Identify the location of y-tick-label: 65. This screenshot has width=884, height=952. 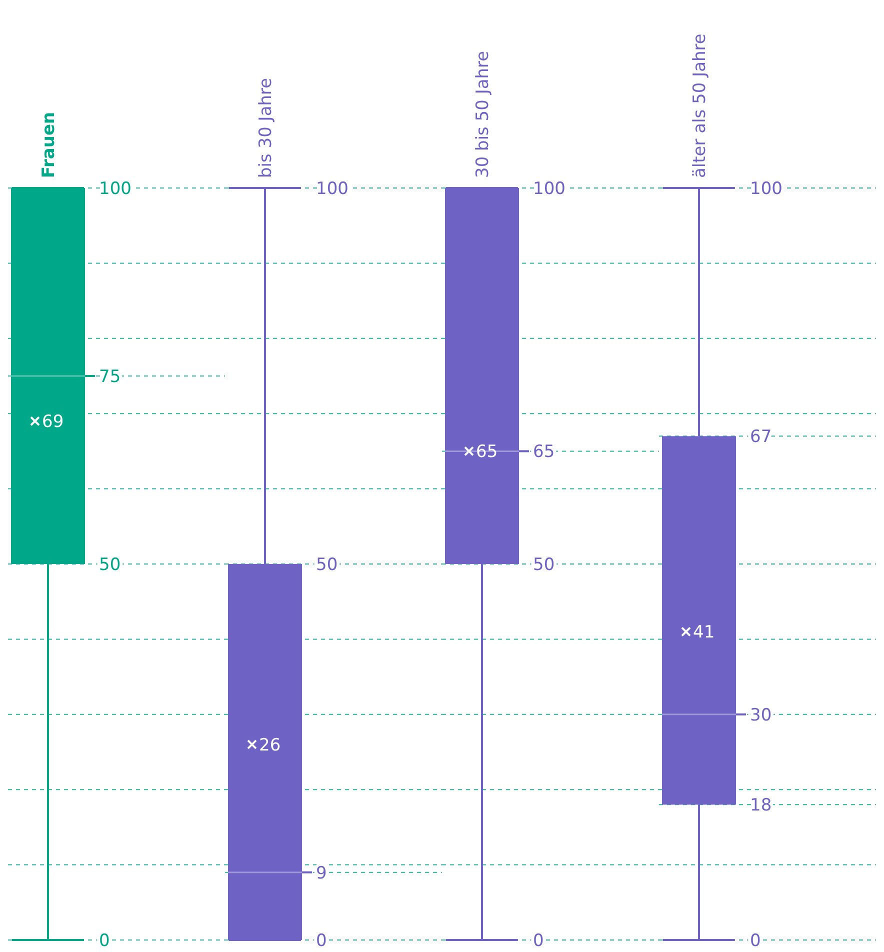
(544, 452).